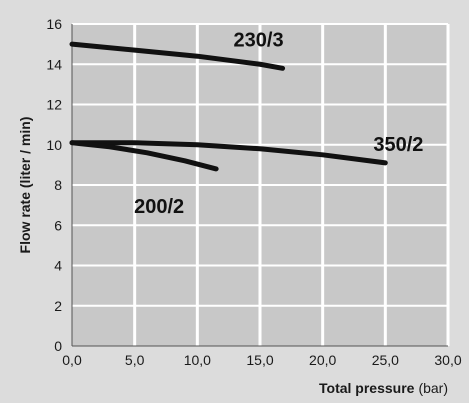  I want to click on x-axis-label: Total pressure (bar), so click(383, 388).